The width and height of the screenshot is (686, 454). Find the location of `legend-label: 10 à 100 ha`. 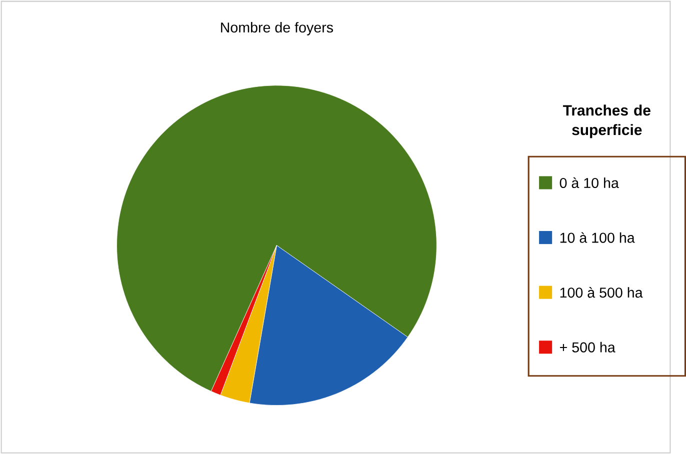

legend-label: 10 à 100 ha is located at coordinates (597, 237).